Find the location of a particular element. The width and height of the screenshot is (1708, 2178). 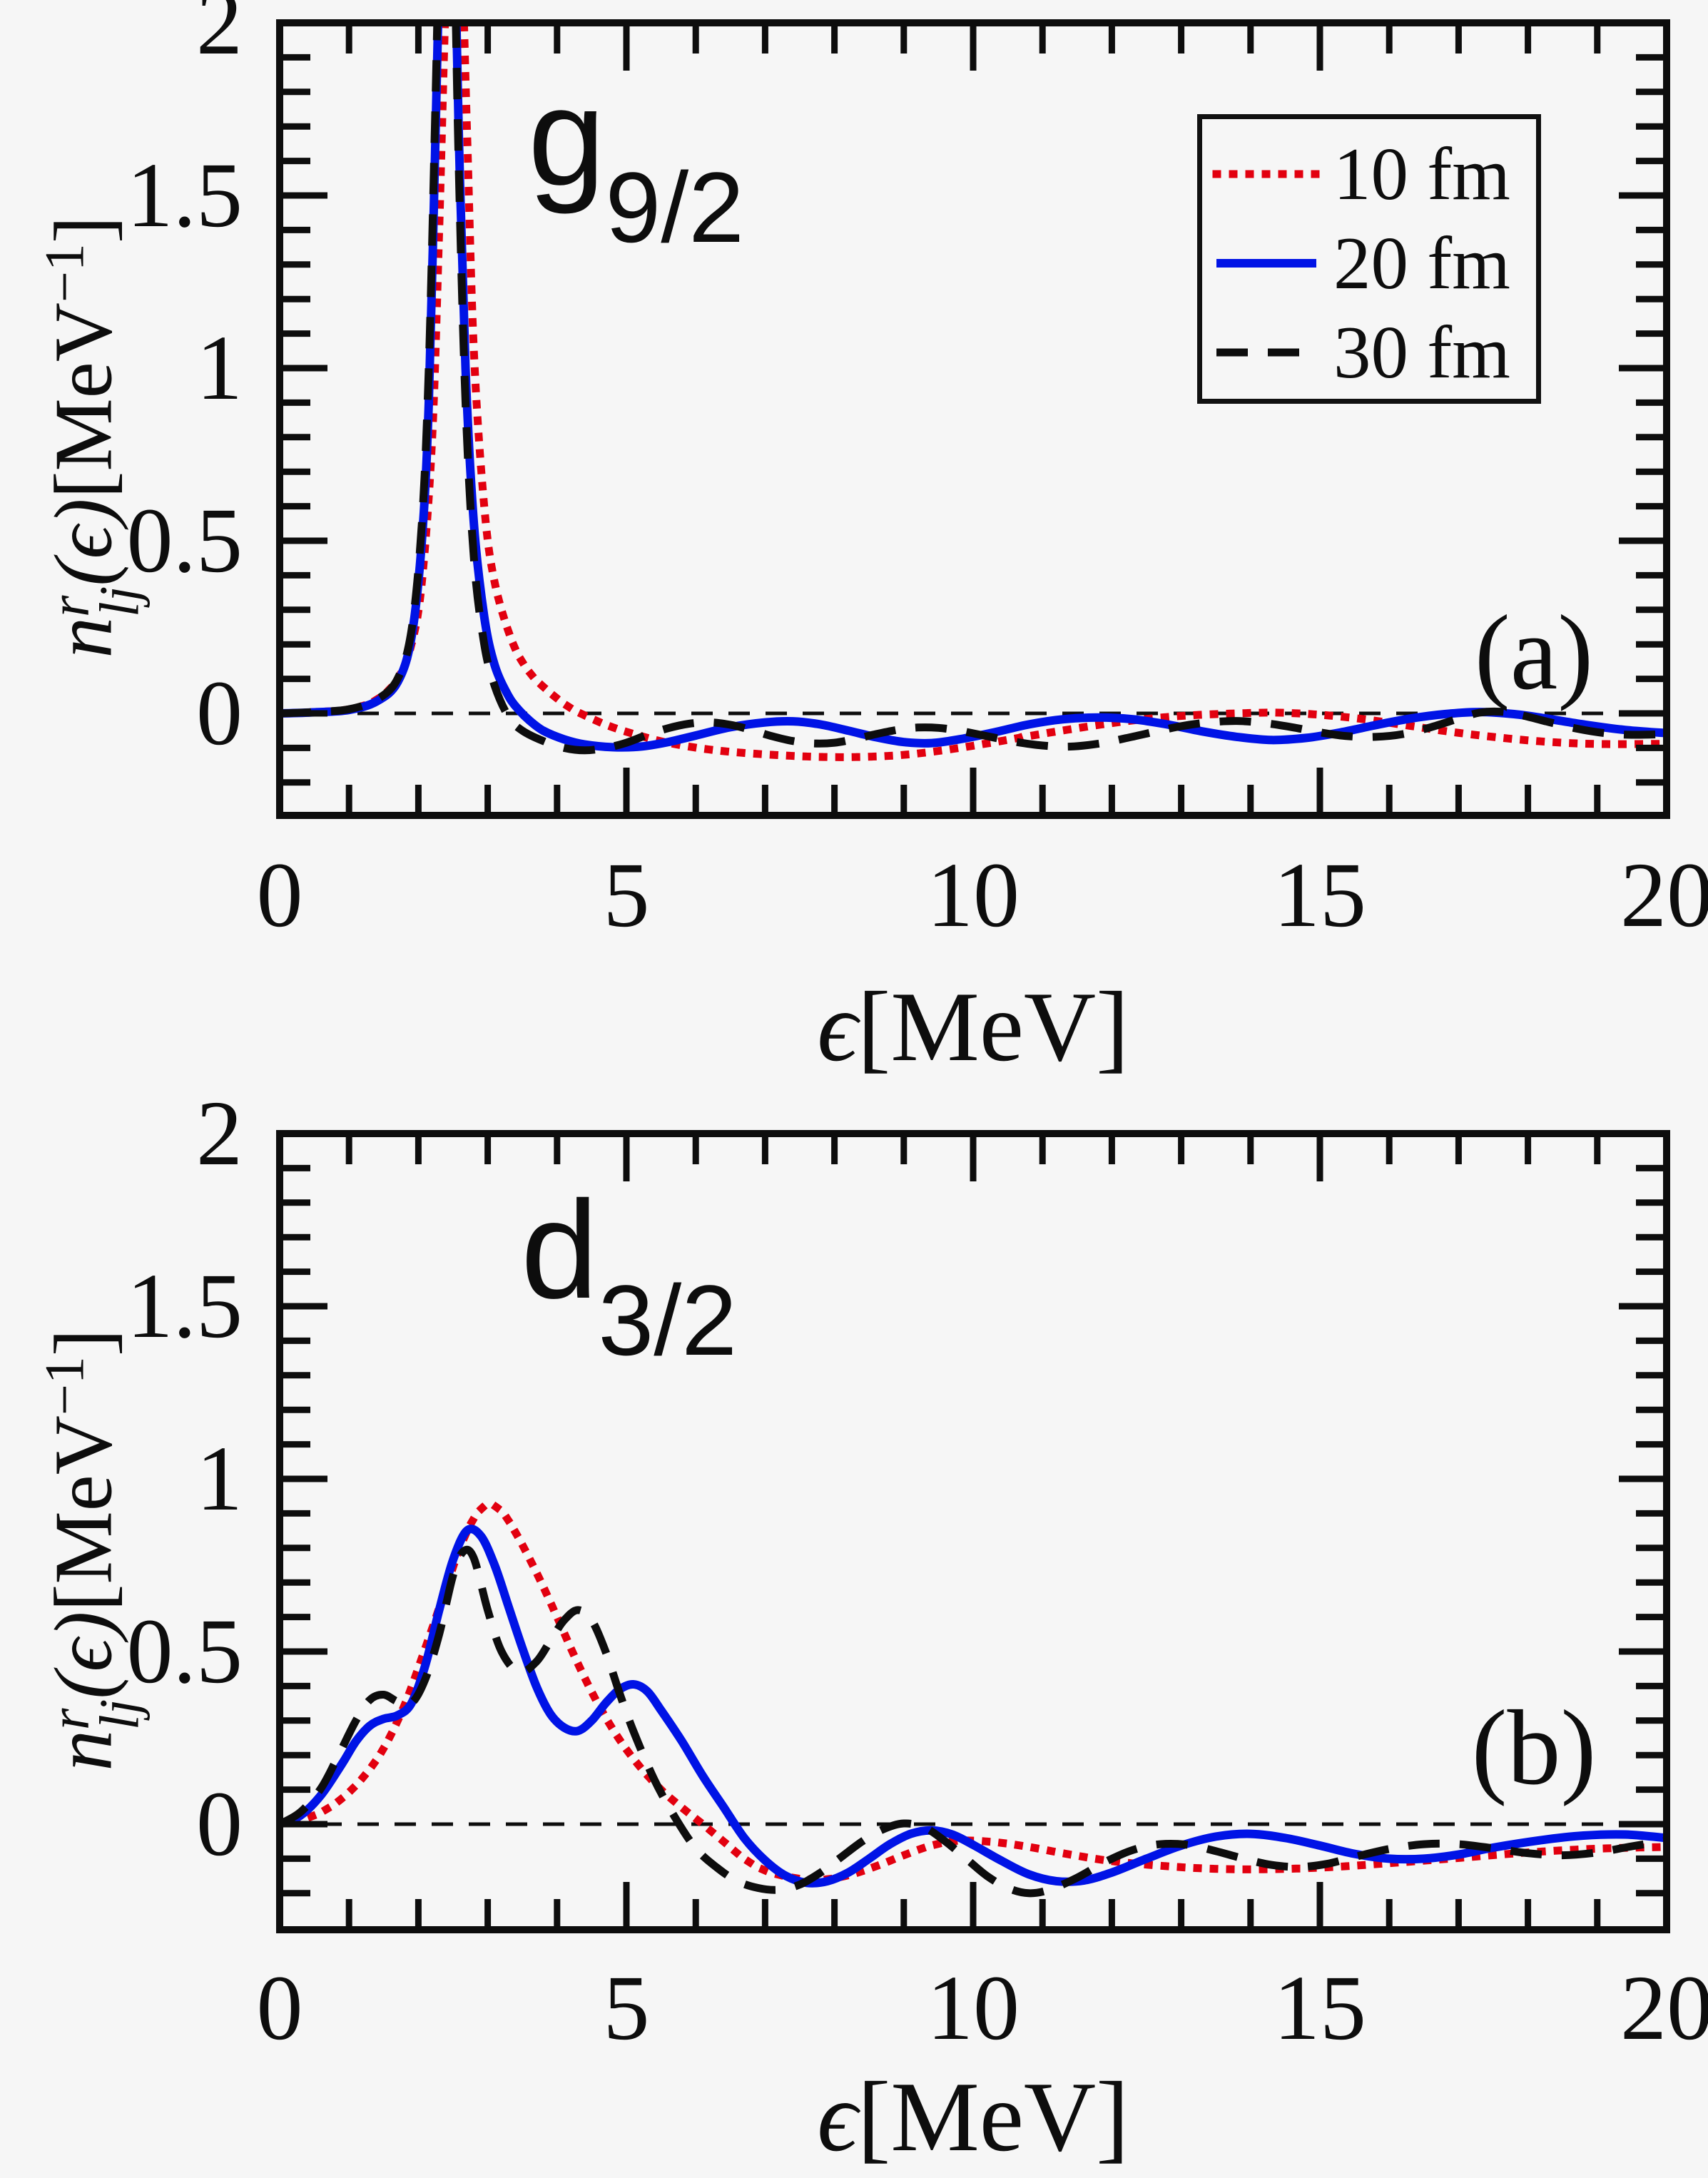

curve-10fm-b is located at coordinates (973, 1692).